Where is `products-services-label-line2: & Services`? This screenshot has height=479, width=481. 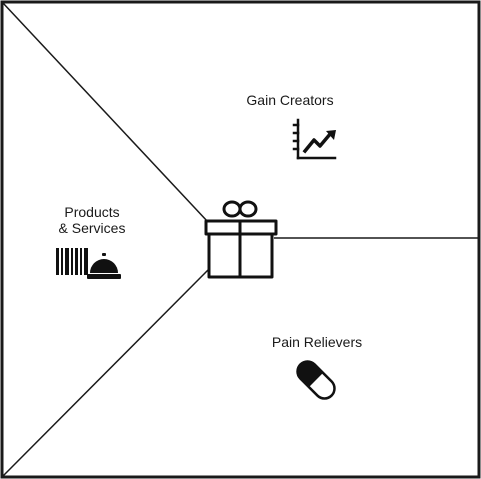
products-services-label-line2: & Services is located at coordinates (92, 228).